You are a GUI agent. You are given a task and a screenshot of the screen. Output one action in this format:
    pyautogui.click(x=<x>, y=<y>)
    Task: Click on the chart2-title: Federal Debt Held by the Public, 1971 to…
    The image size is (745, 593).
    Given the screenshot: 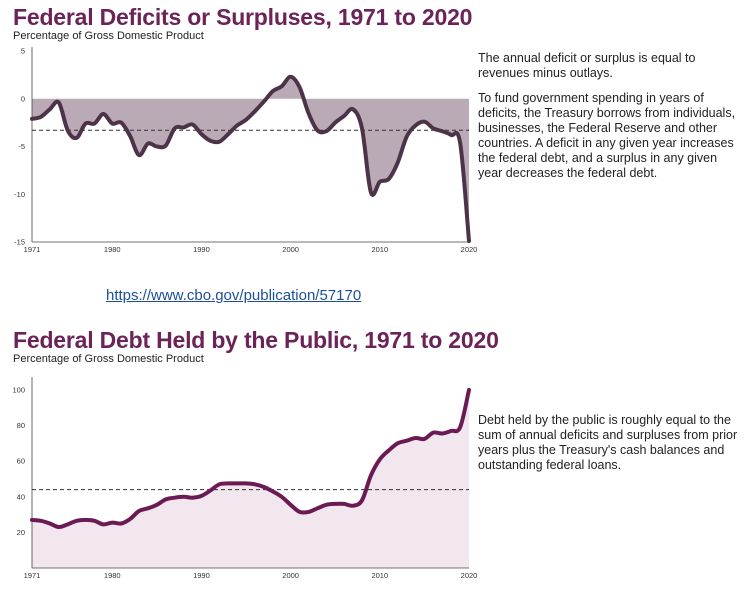 What is the action you would take?
    pyautogui.click(x=256, y=340)
    